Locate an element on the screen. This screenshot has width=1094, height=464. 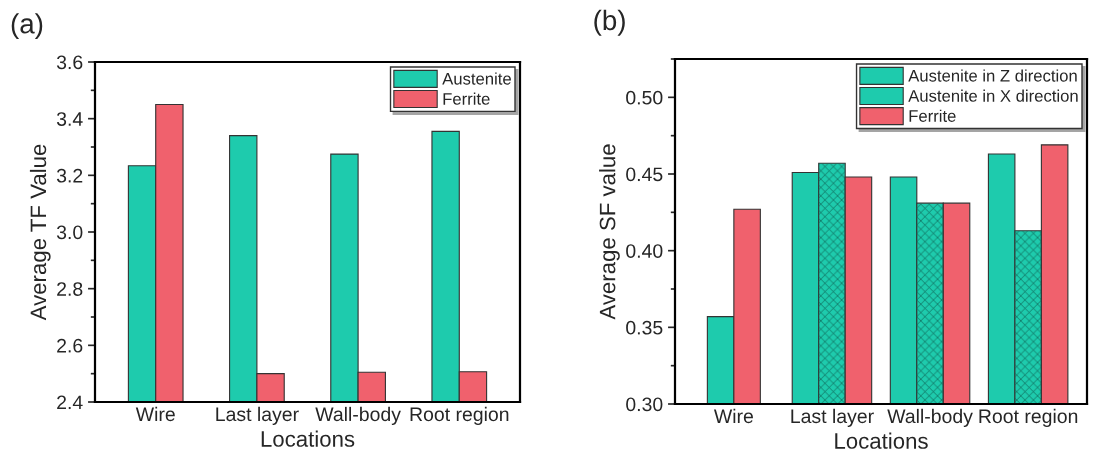
chart-title: (b) is located at coordinates (609, 22).